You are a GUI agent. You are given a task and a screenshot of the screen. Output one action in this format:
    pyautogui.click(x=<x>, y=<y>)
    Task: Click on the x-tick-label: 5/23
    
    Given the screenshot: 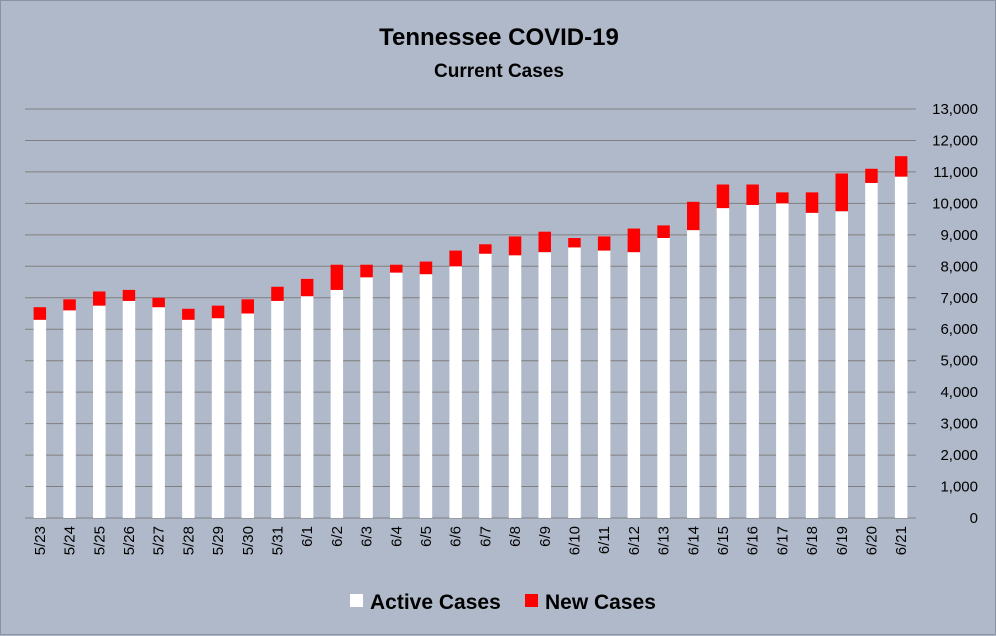 What is the action you would take?
    pyautogui.click(x=40, y=540)
    